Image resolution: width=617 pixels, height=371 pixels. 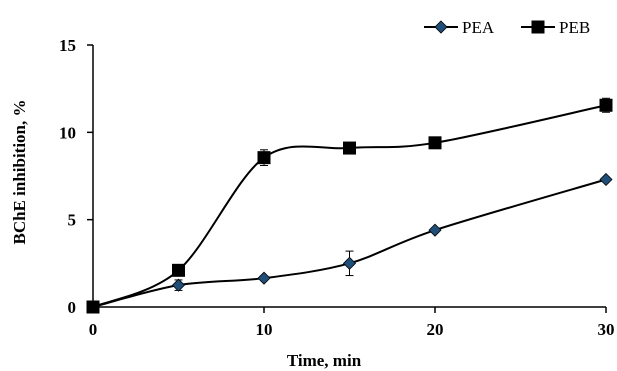 What do you see at coordinates (67, 45) in the screenshot?
I see `y-tick-label: 15` at bounding box center [67, 45].